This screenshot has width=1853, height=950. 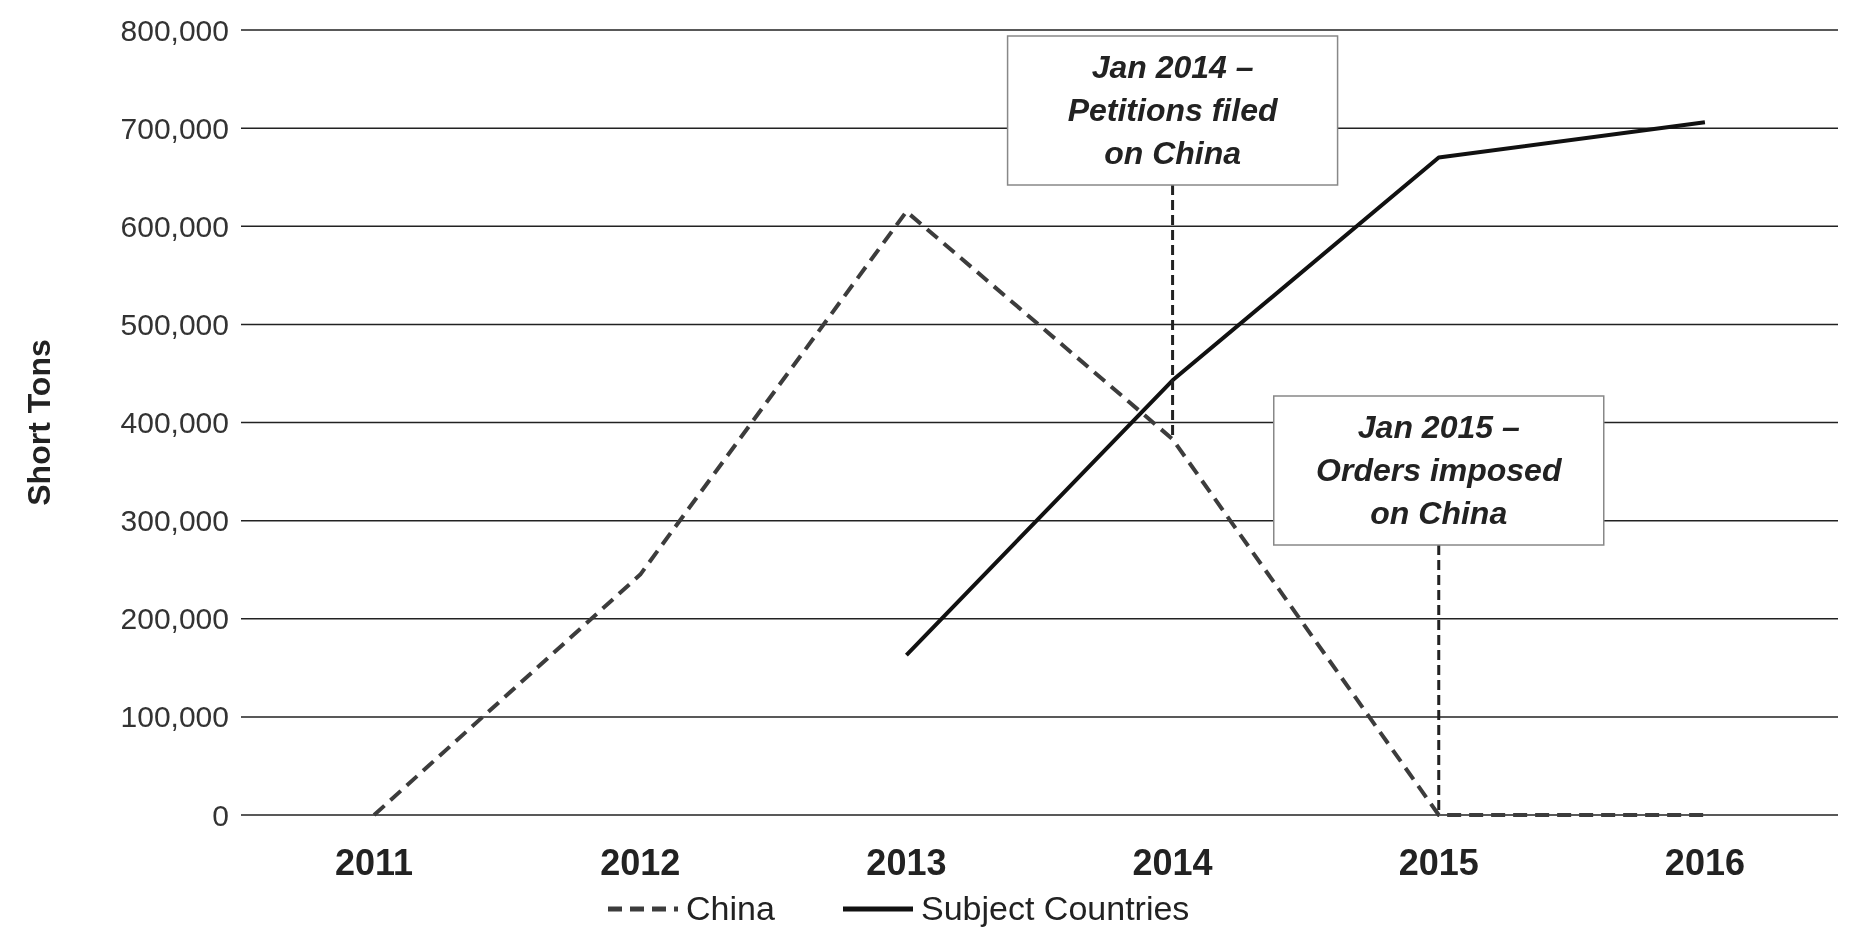 I want to click on y-tick-label: 200,000, so click(x=174, y=619).